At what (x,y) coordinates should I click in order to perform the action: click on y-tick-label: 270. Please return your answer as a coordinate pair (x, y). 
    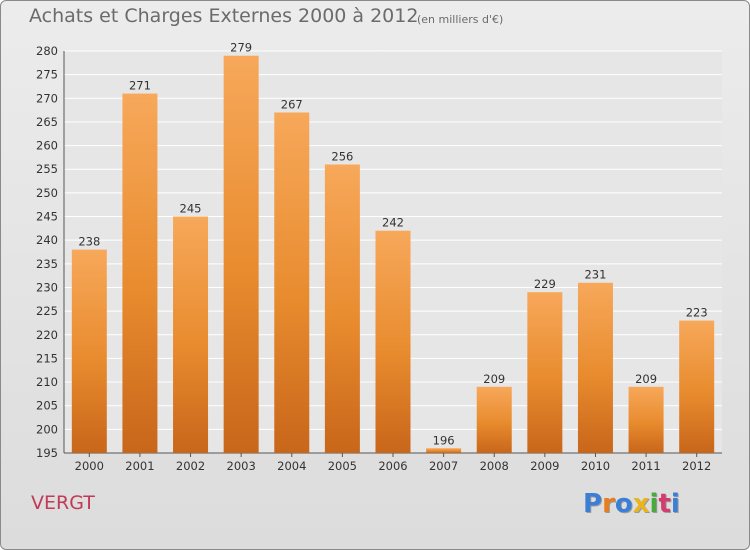
    Looking at the image, I should click on (47, 98).